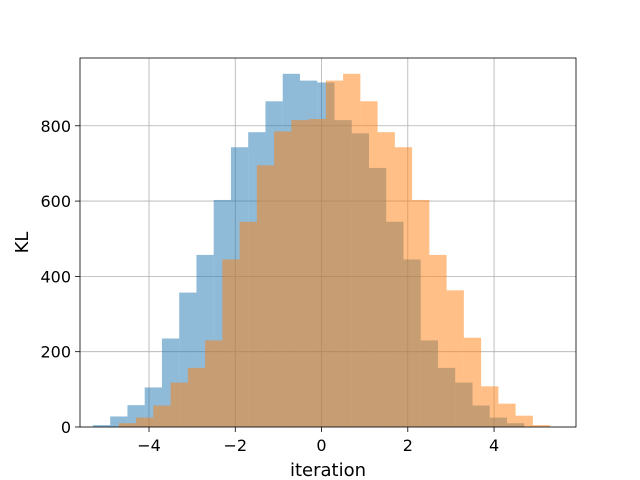 The image size is (640, 480). What do you see at coordinates (22, 243) in the screenshot?
I see `y-axis-label: KL` at bounding box center [22, 243].